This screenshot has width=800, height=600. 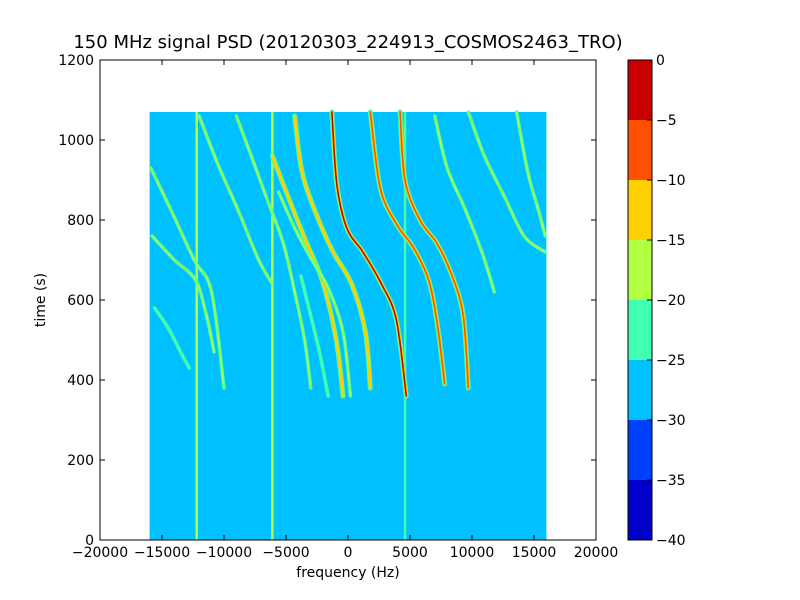 What do you see at coordinates (76, 61) in the screenshot?
I see `y-tick-label: 1200` at bounding box center [76, 61].